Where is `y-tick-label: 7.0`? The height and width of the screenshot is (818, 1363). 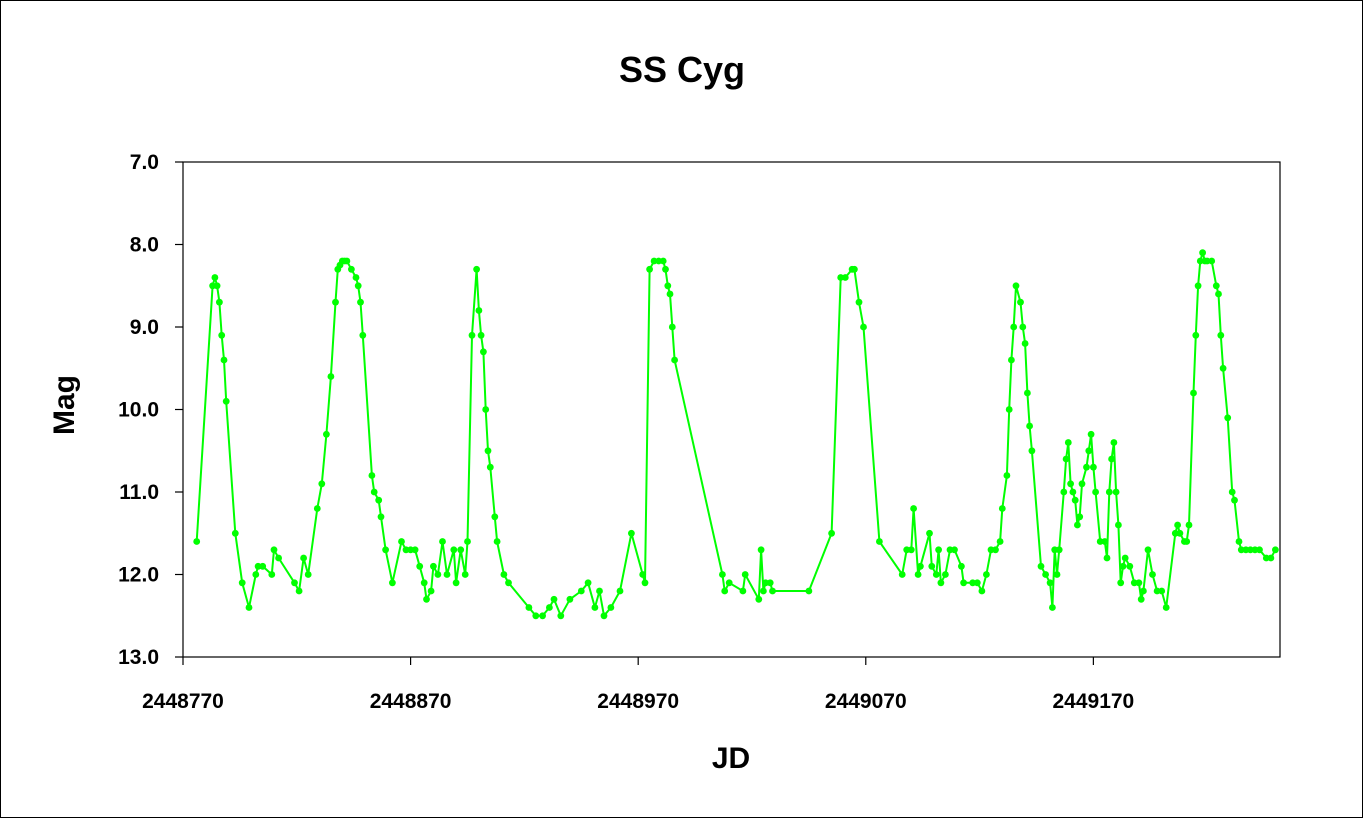 y-tick-label: 7.0 is located at coordinates (144, 162).